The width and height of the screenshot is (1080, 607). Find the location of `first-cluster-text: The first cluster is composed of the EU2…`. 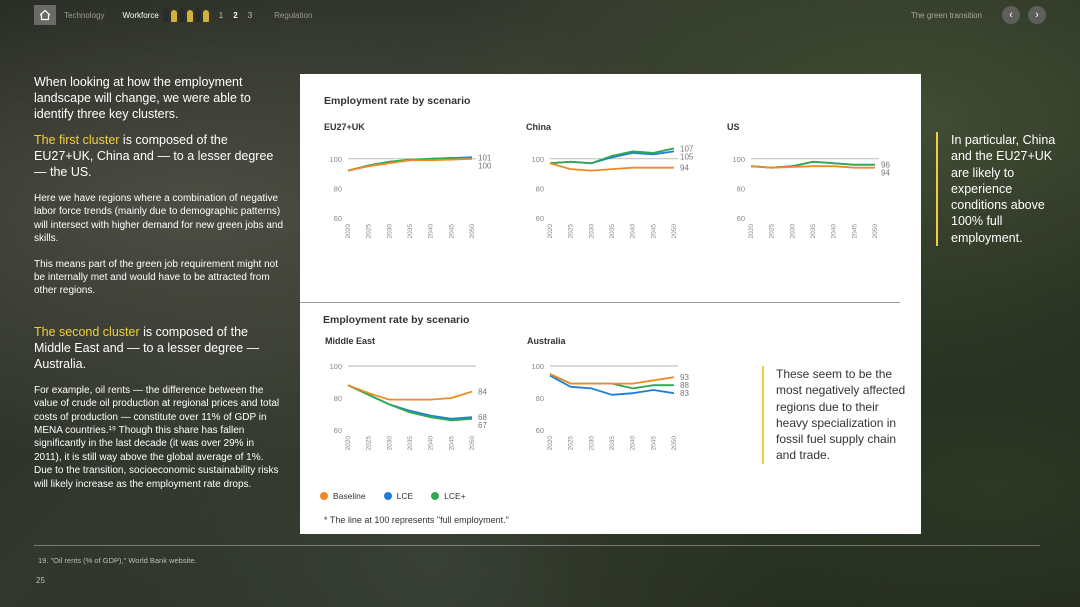

first-cluster-text: The first cluster is composed of the EU2… is located at coordinates (159, 156).